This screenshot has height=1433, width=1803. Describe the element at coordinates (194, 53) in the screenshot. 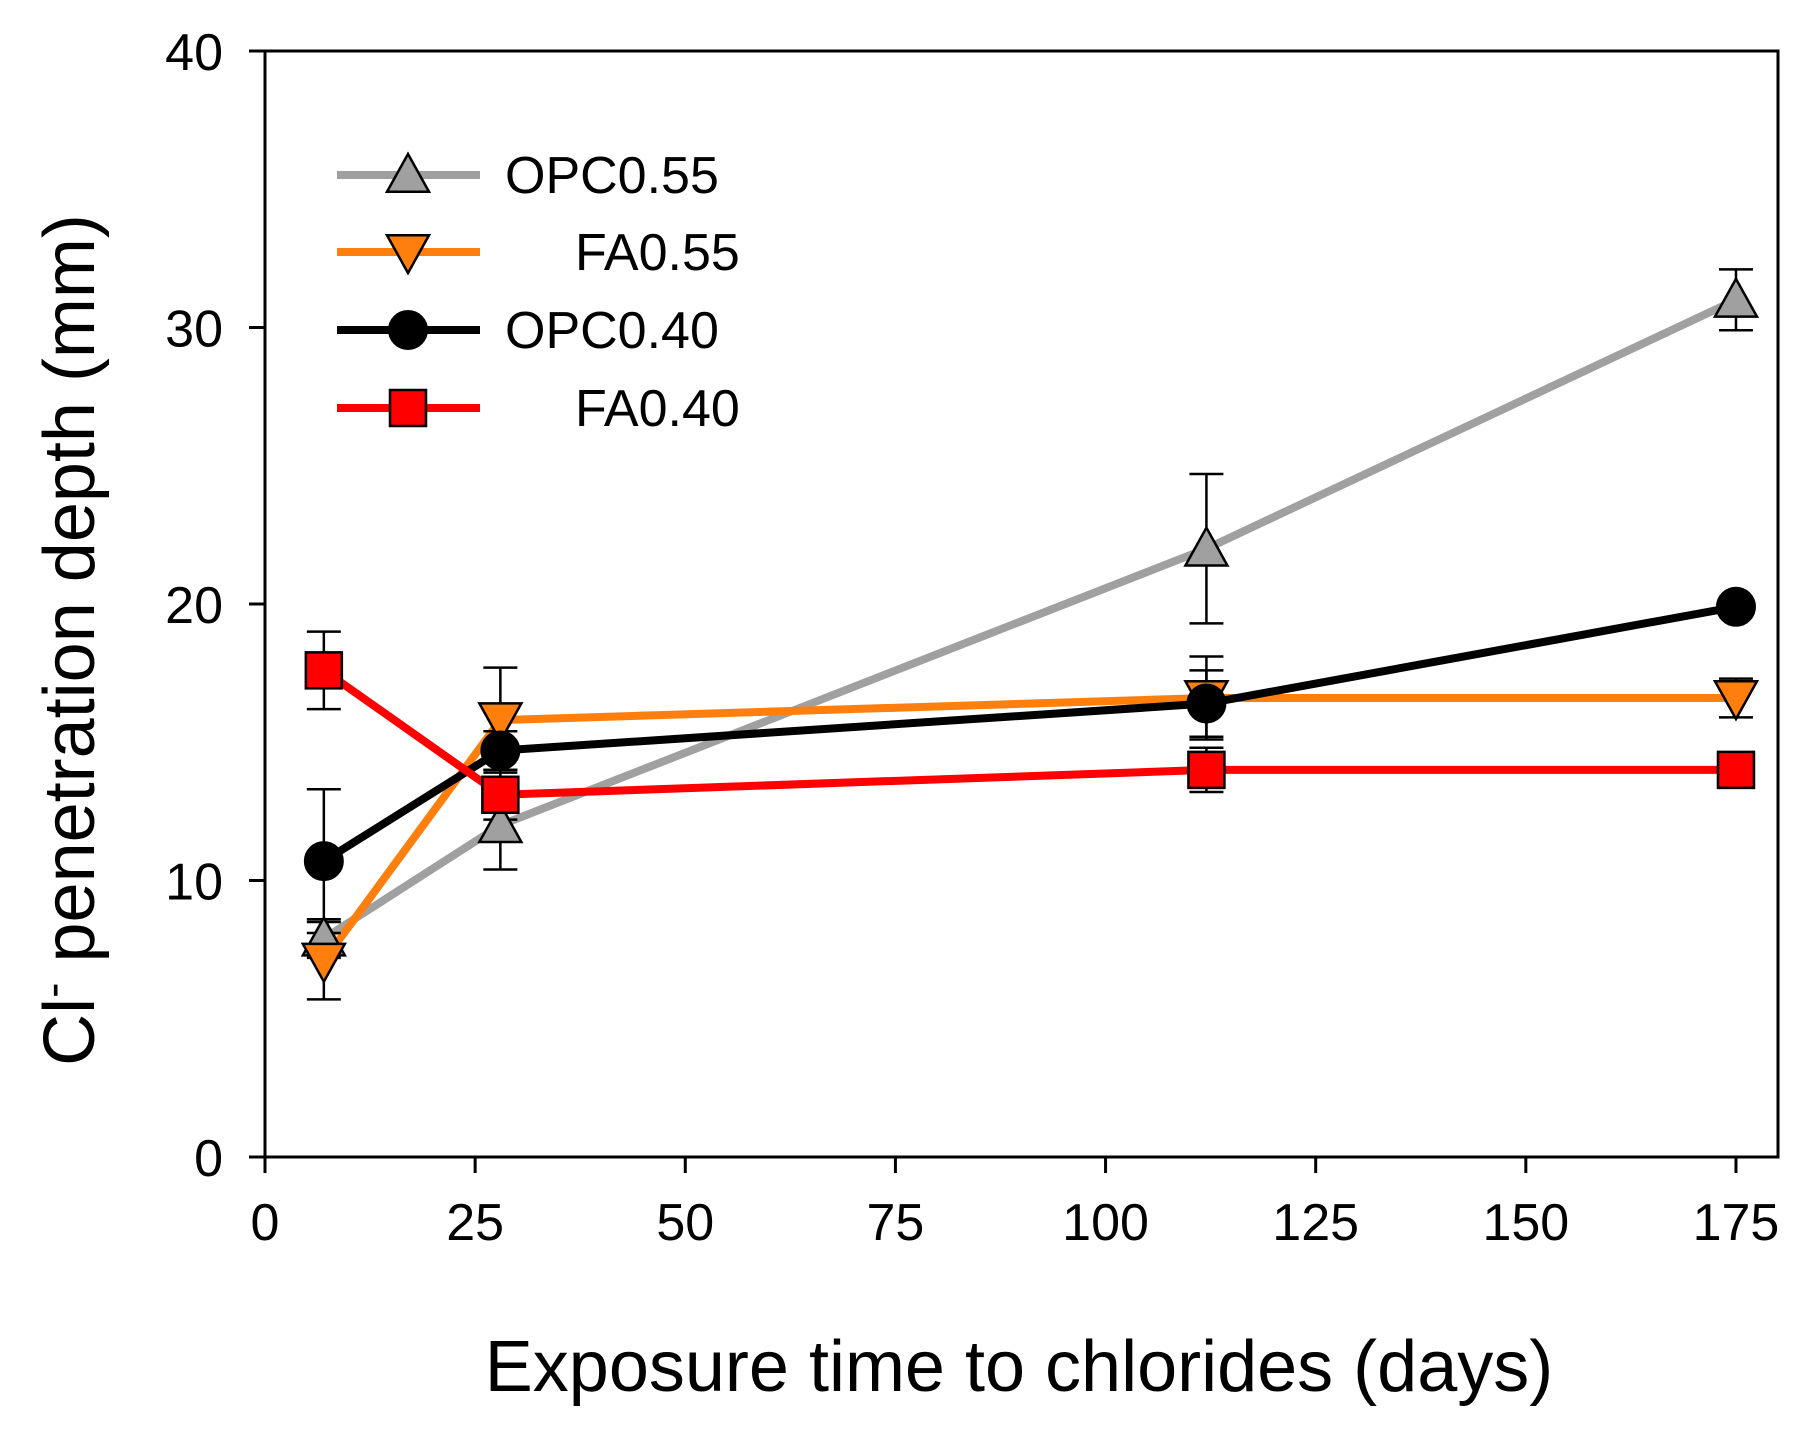

I see `y-tick-label-4: 40` at that location.